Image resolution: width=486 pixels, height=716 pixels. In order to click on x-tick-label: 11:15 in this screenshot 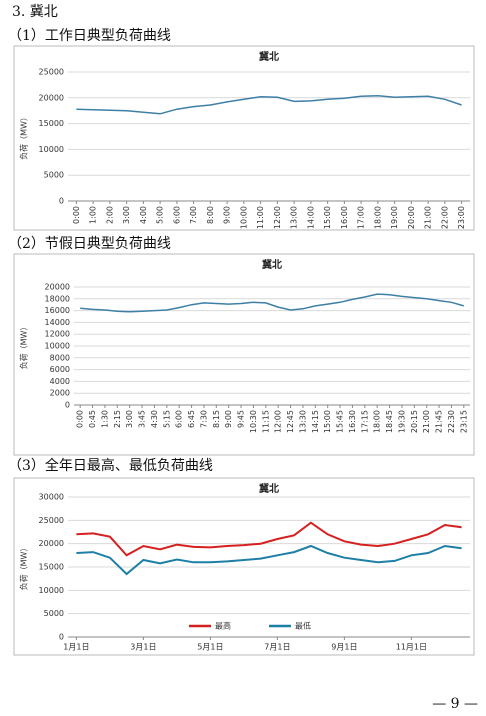, I will do `click(265, 421)`.